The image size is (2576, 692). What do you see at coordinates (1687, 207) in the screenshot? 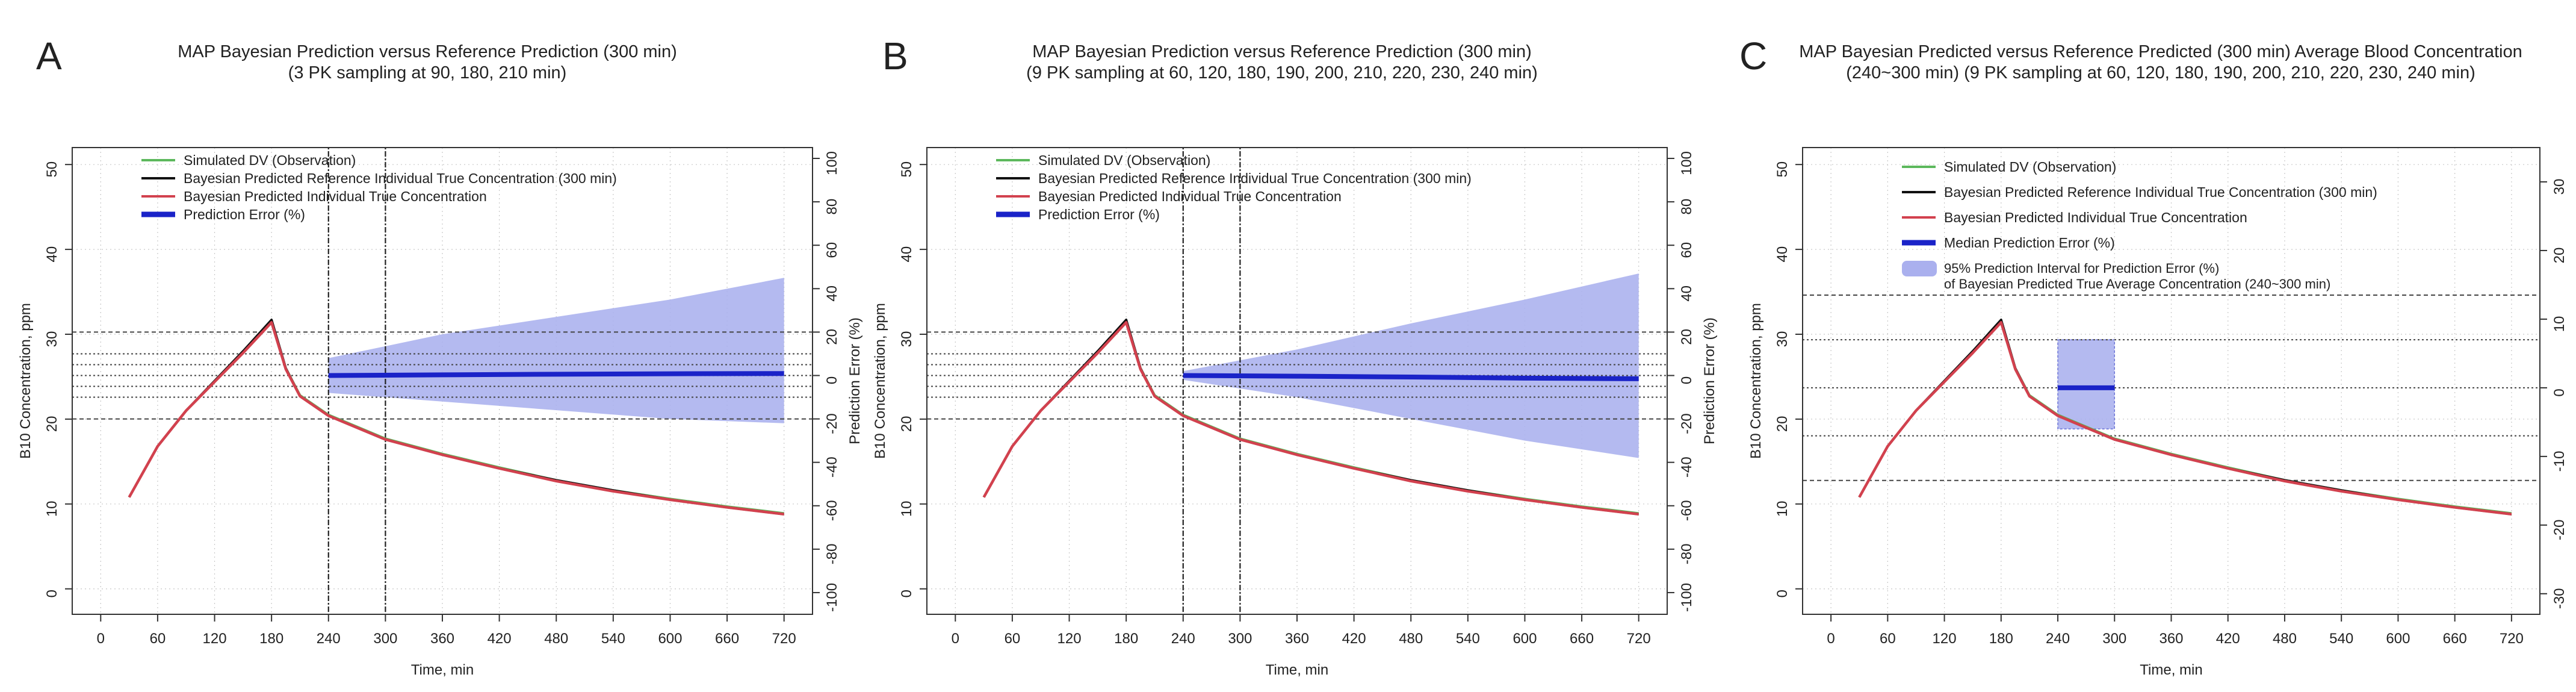
I see `y2-tick-label: 80` at bounding box center [1687, 207].